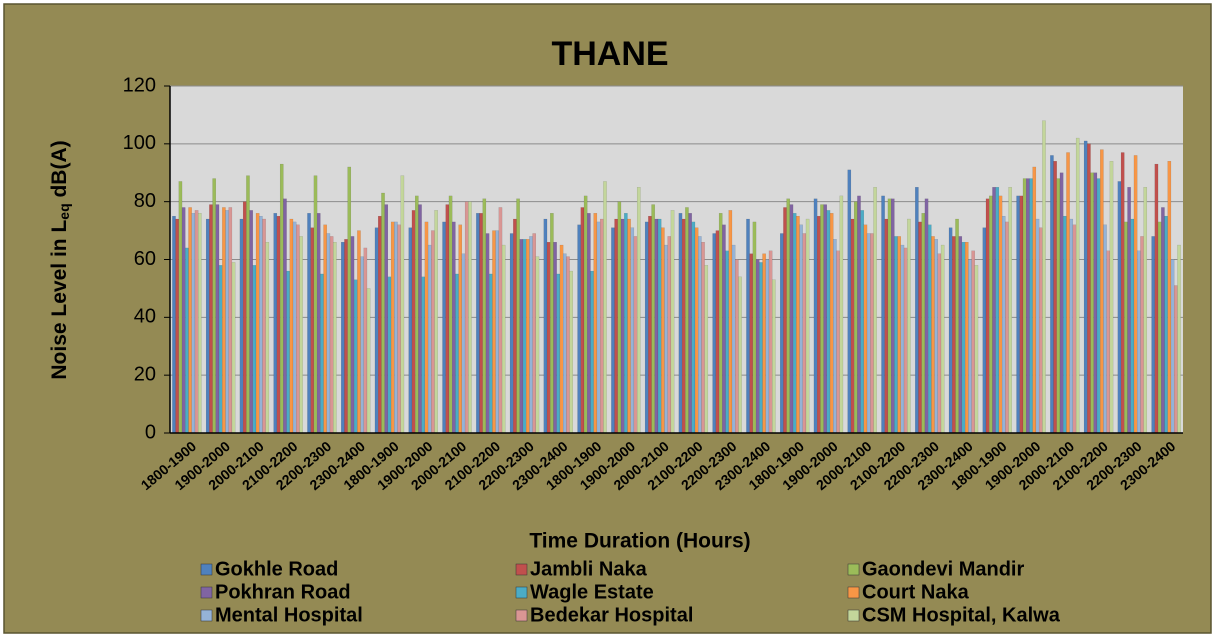 This screenshot has height=642, width=1215. I want to click on chart-title: THANE, so click(609, 54).